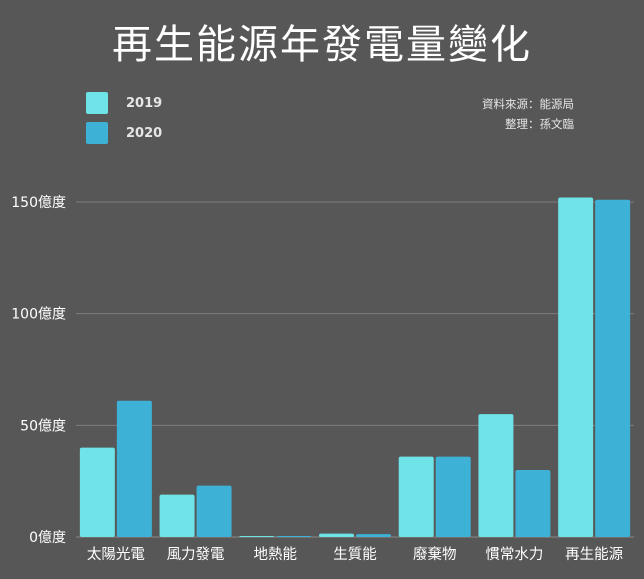 The width and height of the screenshot is (644, 579). Describe the element at coordinates (124, 103) in the screenshot. I see `legend-item-2019: 2019` at that location.